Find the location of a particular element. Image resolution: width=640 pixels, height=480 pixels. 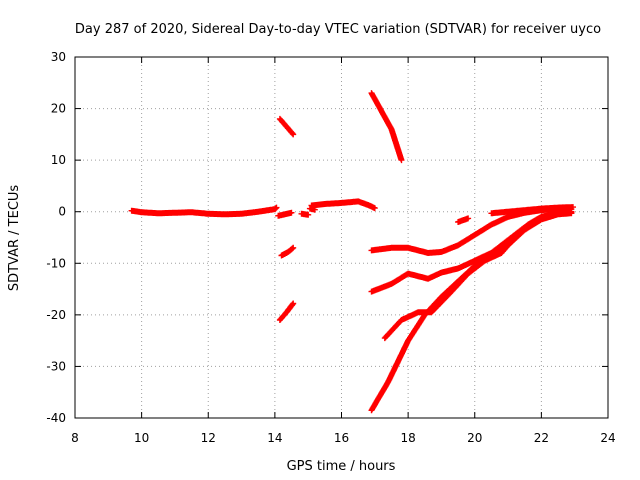

y-axis-label: SDTVAR / TECUs is located at coordinates (14, 238).